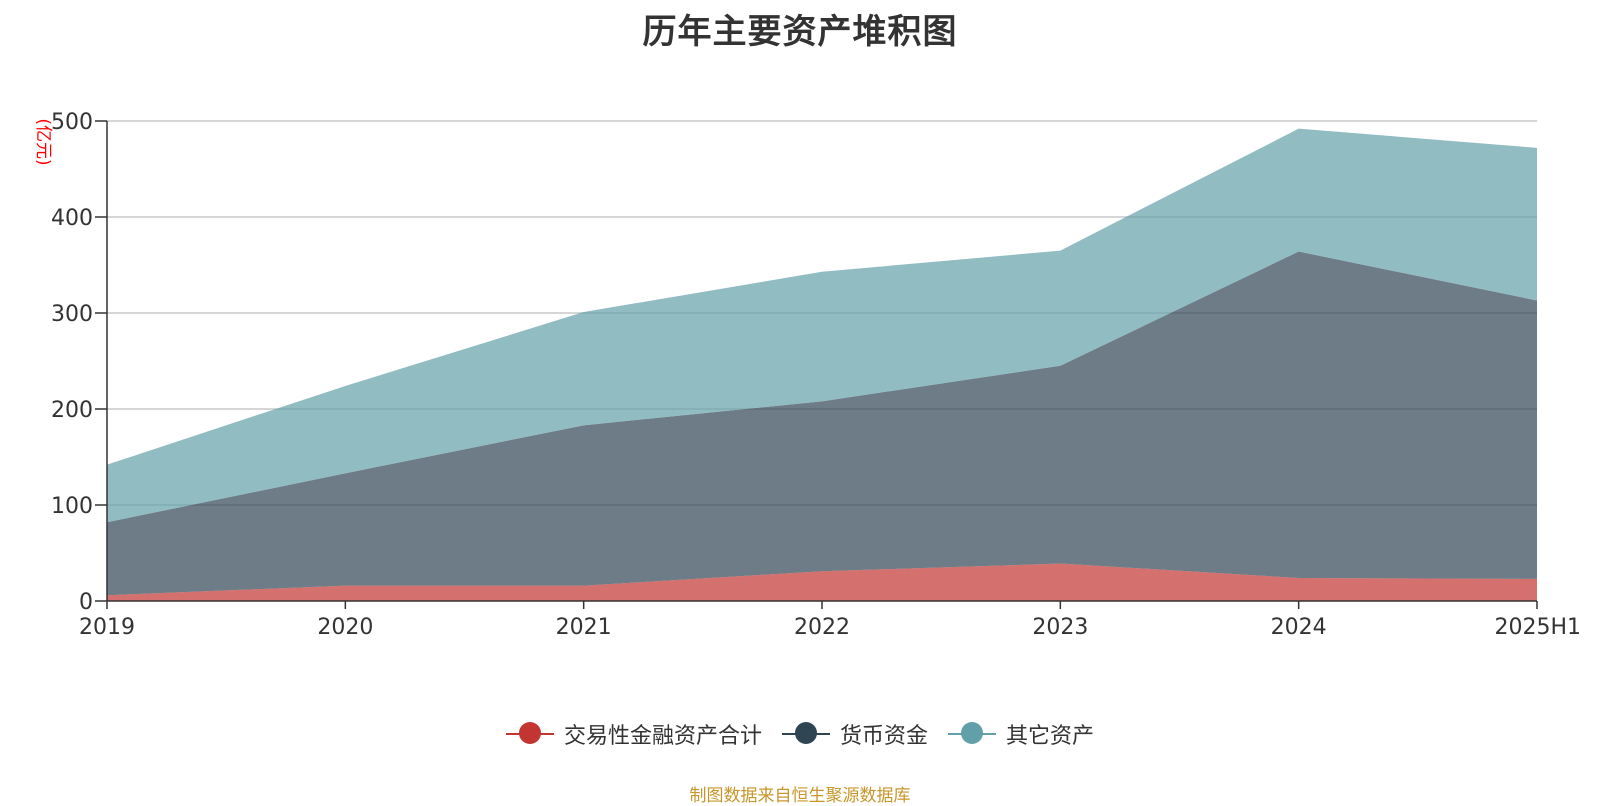 This screenshot has width=1600, height=806. I want to click on x-tick-label: 2021, so click(584, 627).